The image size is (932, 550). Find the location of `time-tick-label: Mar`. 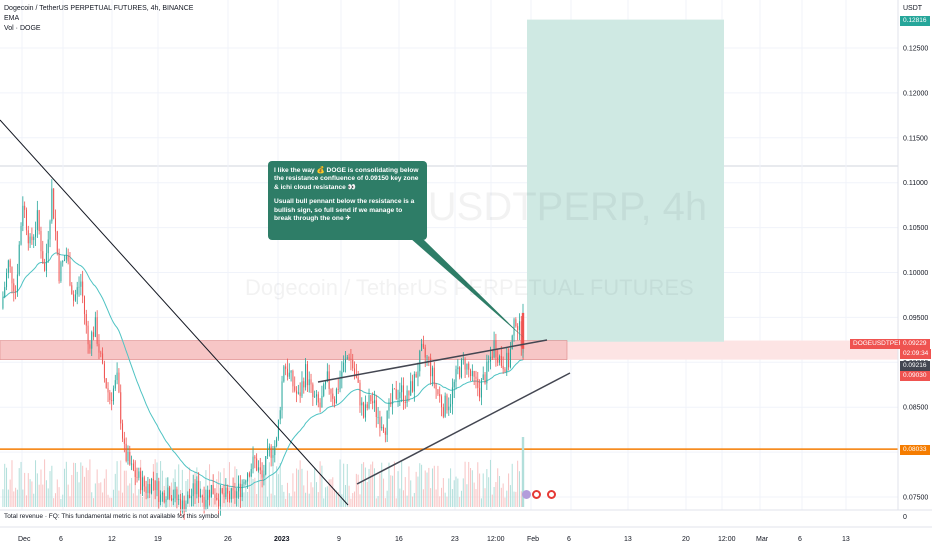

time-tick-label: Mar is located at coordinates (762, 539).